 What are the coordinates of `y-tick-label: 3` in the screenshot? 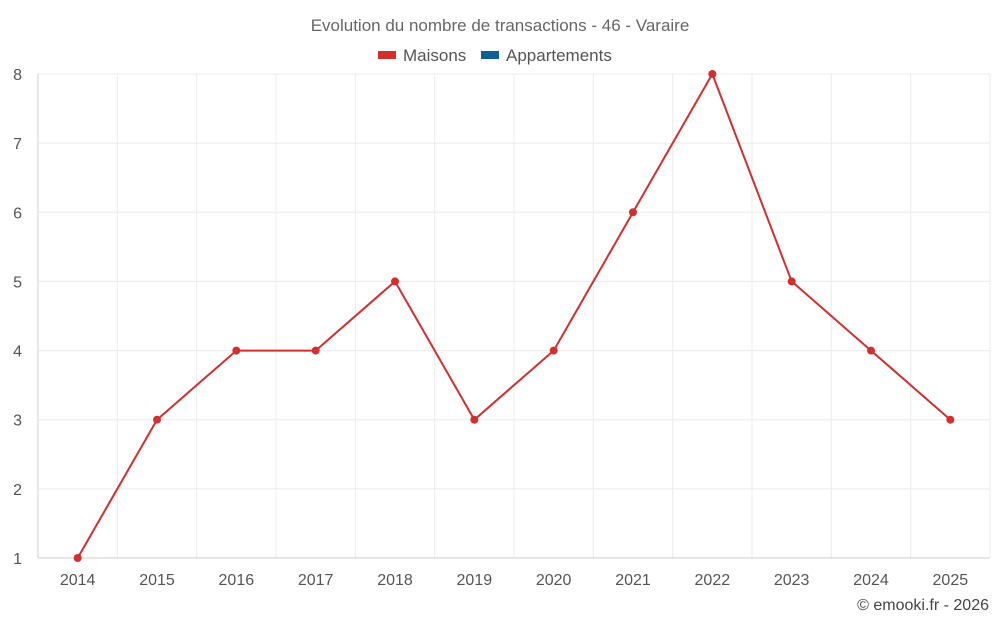 It's located at (17, 421).